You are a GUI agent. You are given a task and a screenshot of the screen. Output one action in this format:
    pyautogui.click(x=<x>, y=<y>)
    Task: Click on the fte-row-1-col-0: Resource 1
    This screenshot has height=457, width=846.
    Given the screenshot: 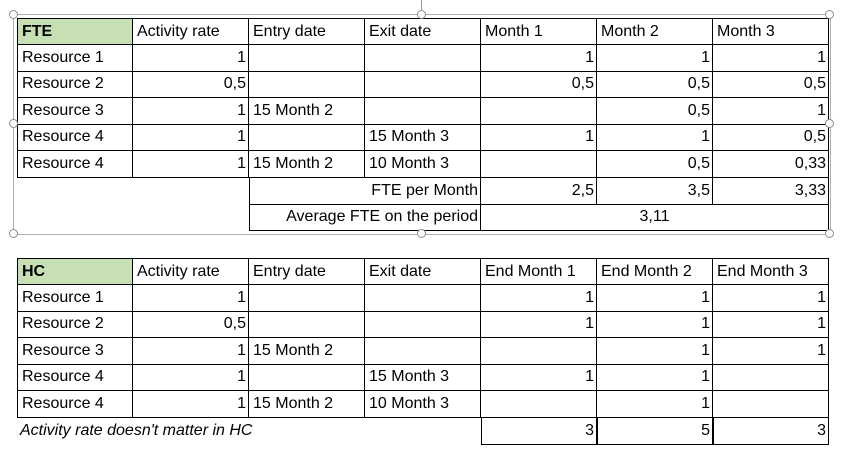 What is the action you would take?
    pyautogui.click(x=75, y=58)
    